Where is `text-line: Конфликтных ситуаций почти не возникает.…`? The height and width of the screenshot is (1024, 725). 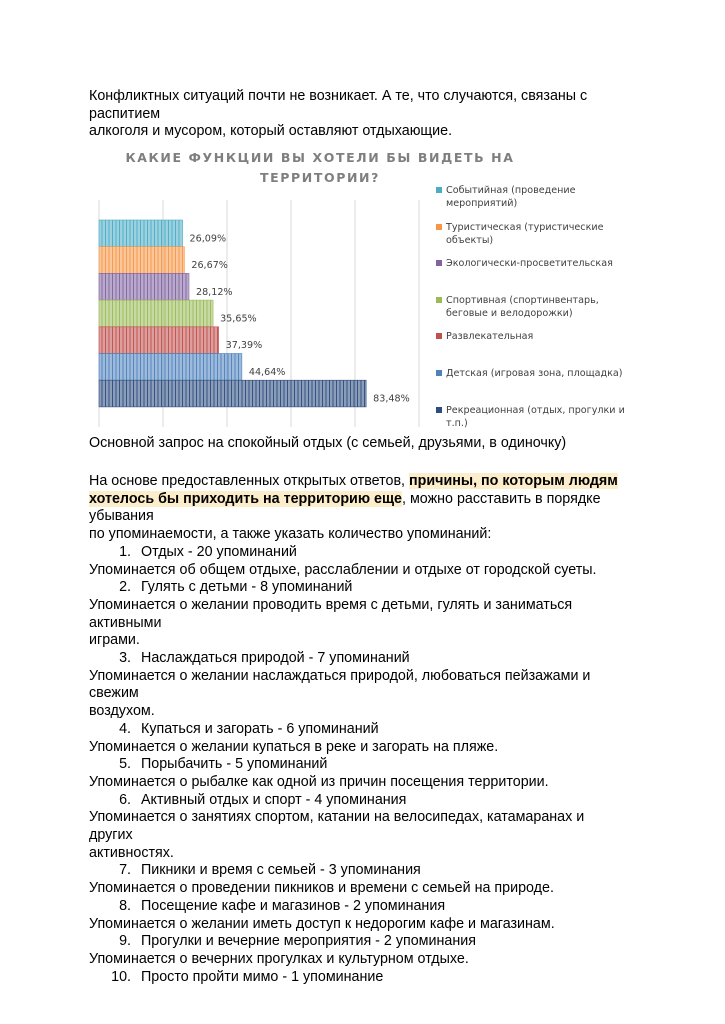
text-line: Конфликтных ситуаций почти не возникает.… is located at coordinates (338, 105).